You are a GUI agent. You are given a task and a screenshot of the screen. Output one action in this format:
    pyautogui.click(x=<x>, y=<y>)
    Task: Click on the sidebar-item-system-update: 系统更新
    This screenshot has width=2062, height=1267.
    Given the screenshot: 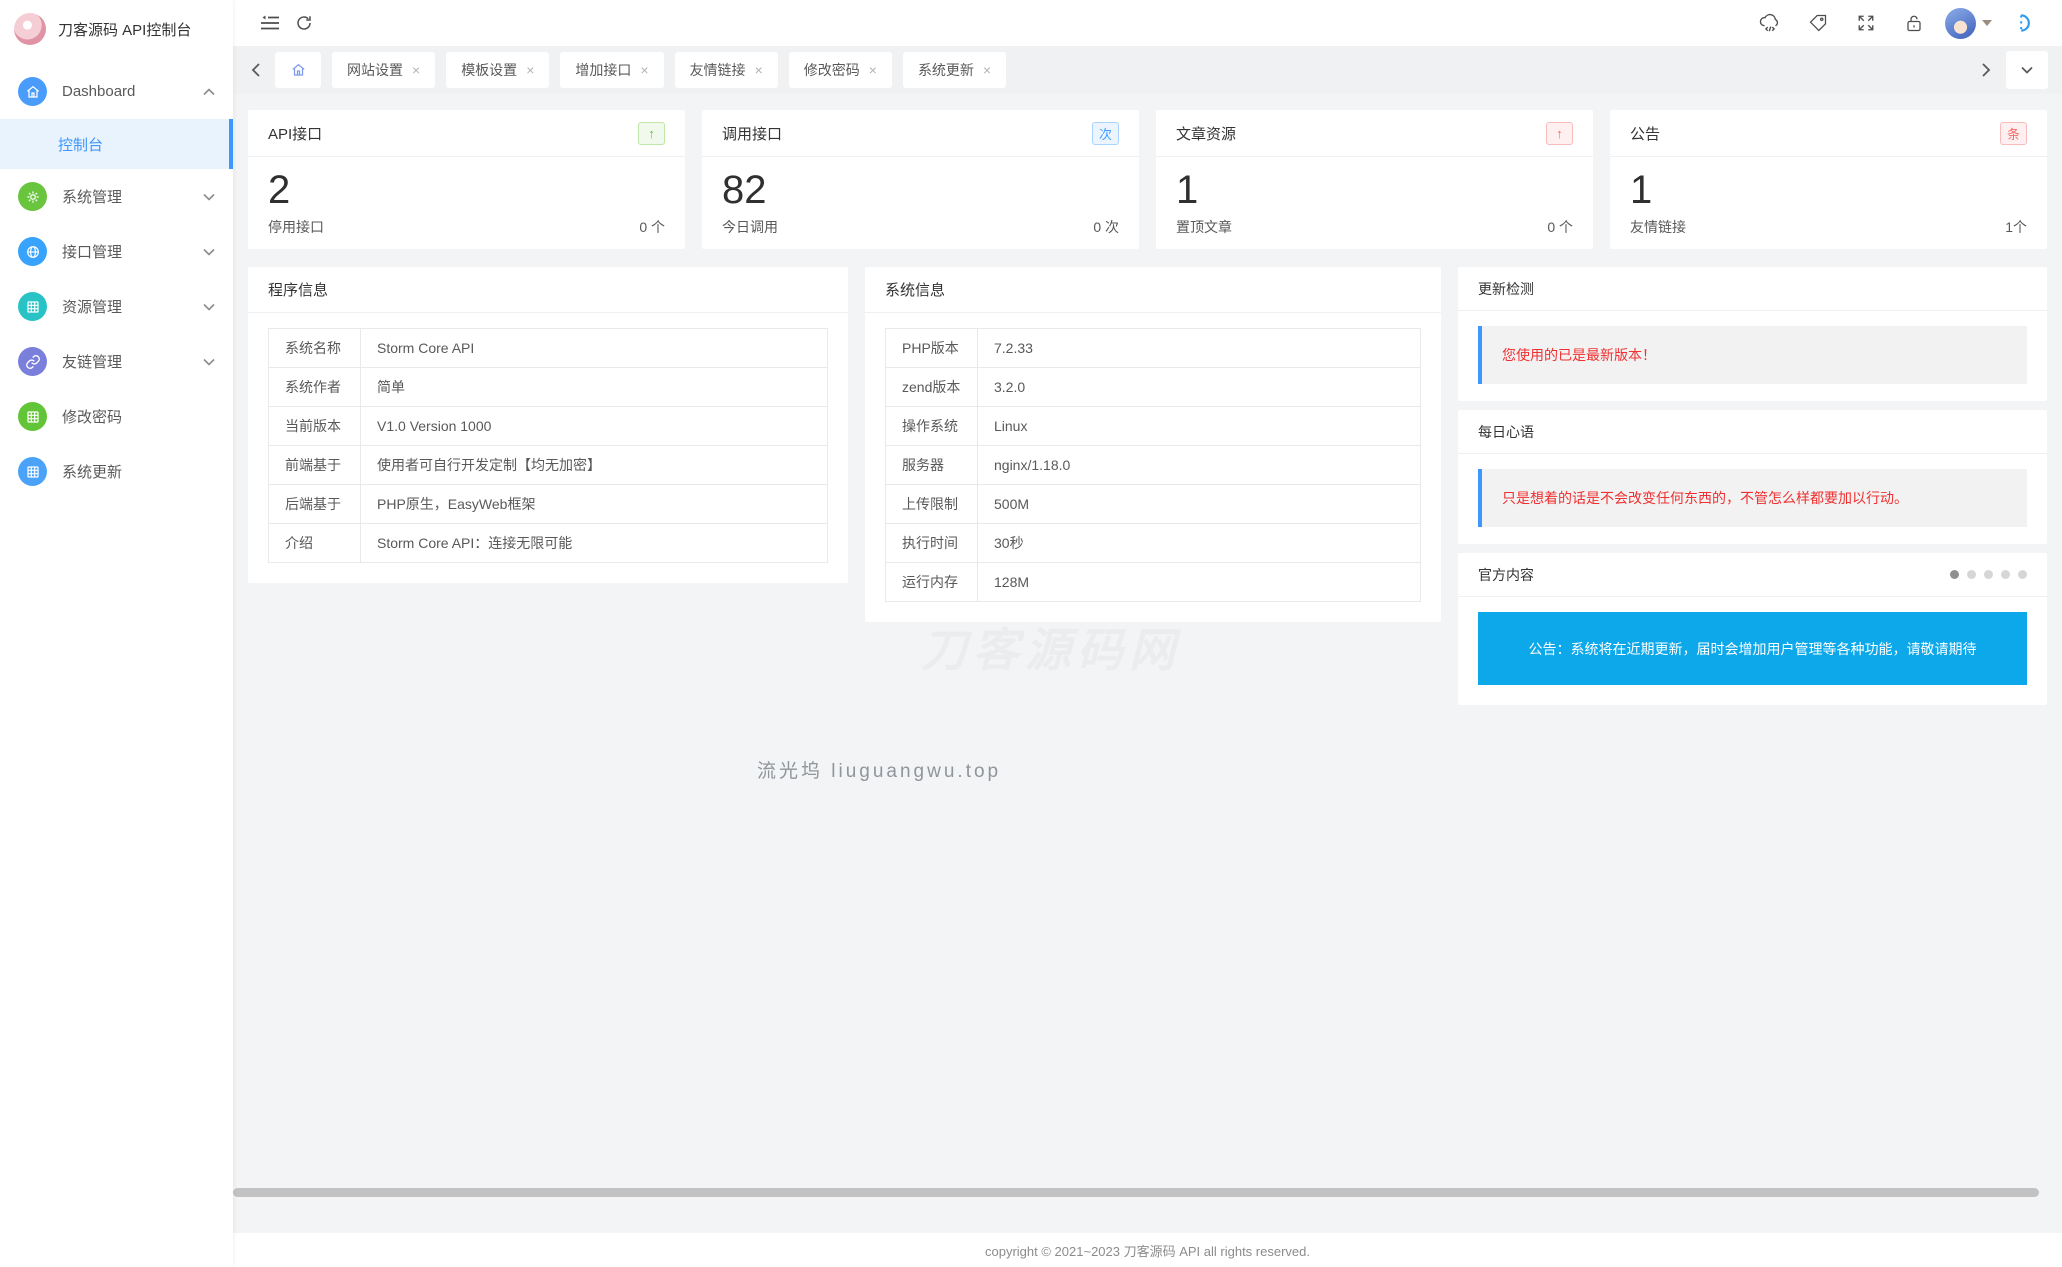 What is the action you would take?
    pyautogui.click(x=116, y=471)
    